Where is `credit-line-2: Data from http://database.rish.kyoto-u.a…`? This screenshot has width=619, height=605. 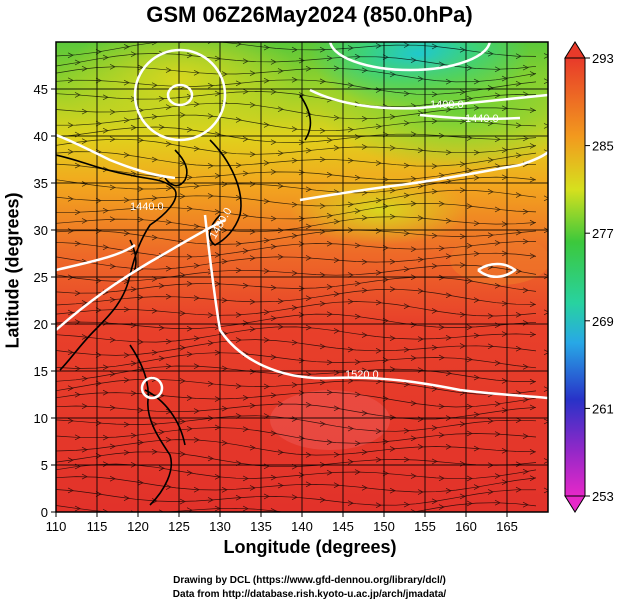 credit-line-2: Data from http://database.rish.kyoto-u.a… is located at coordinates (309, 594).